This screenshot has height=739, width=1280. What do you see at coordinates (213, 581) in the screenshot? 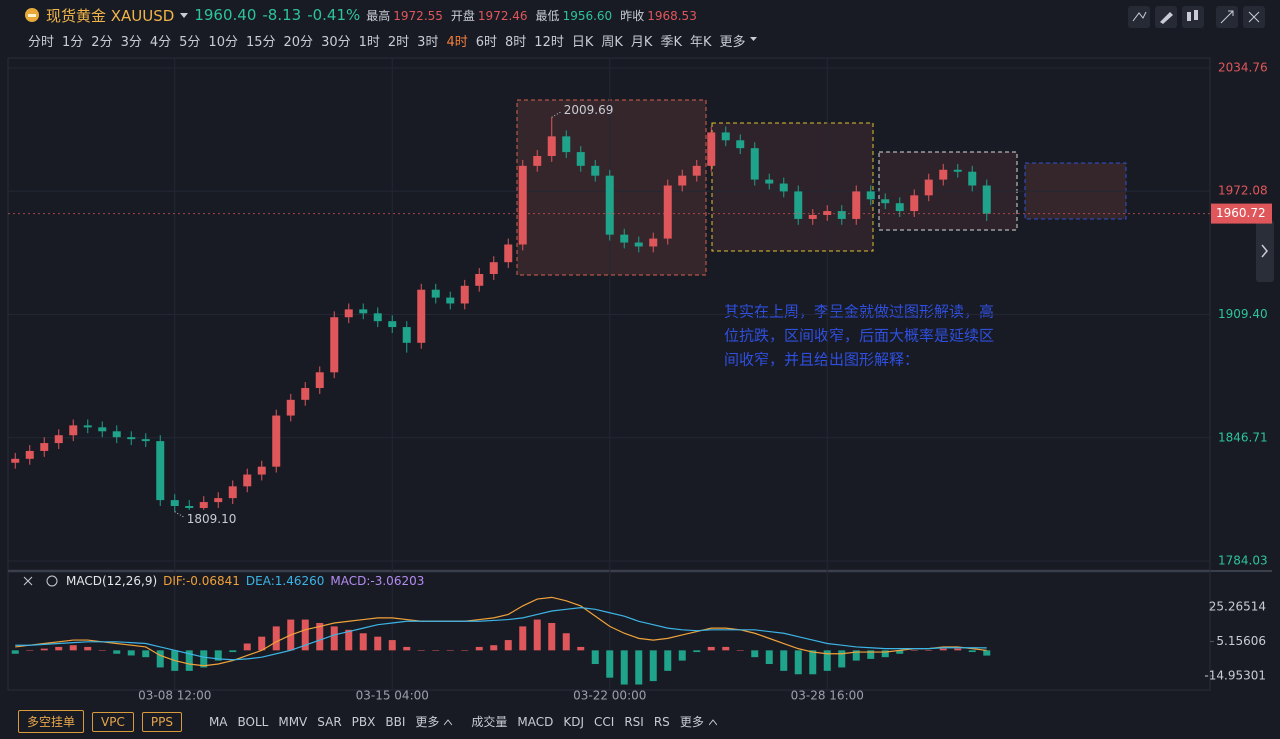
I see `legend-value: -0.06841` at bounding box center [213, 581].